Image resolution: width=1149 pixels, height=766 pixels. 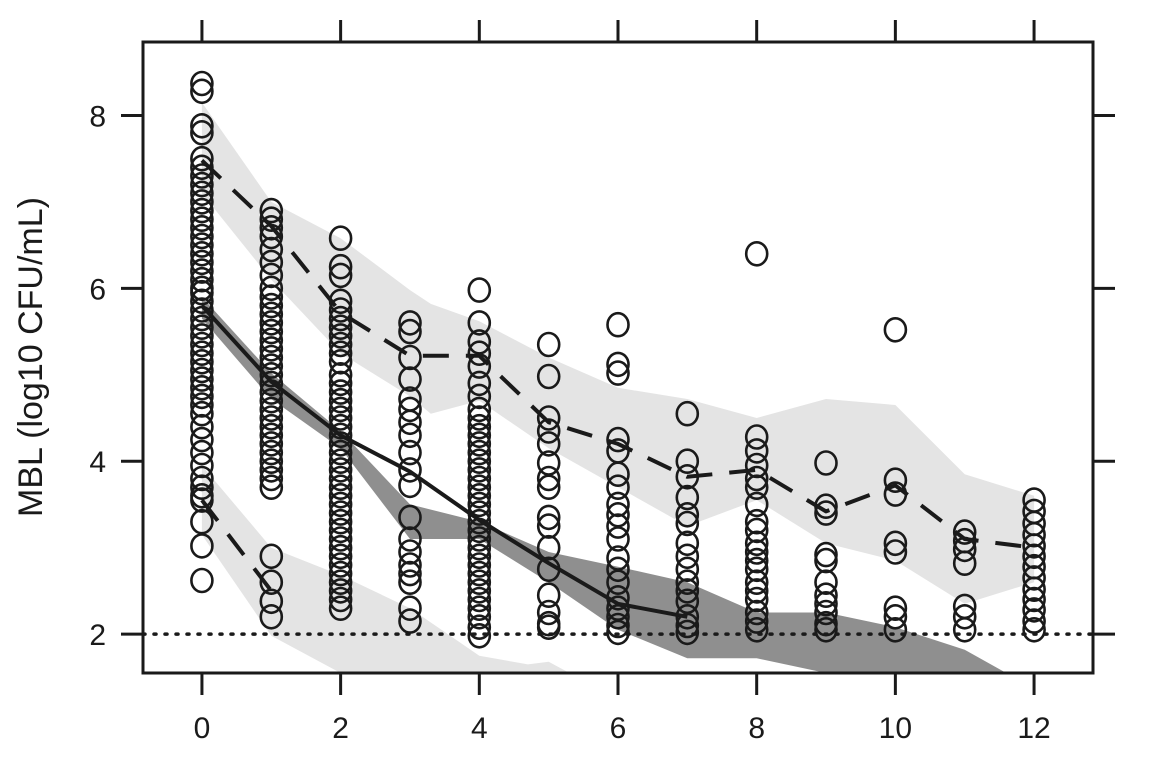 What do you see at coordinates (97, 289) in the screenshot?
I see `y-tick-label: 6` at bounding box center [97, 289].